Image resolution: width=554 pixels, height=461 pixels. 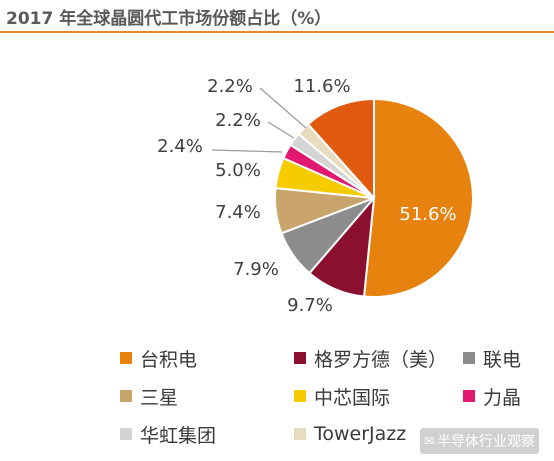 What do you see at coordinates (310, 305) in the screenshot?
I see `data-label-1: 9.7%` at bounding box center [310, 305].